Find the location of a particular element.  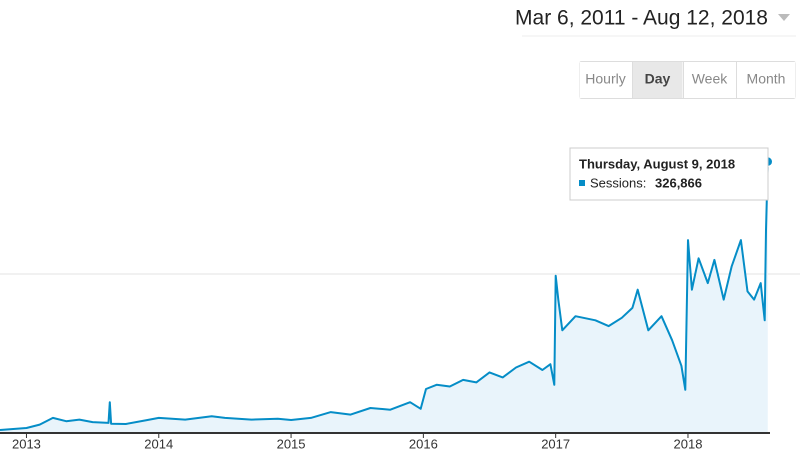

granularity-buttons: Hourly Day Week Month is located at coordinates (687, 80).